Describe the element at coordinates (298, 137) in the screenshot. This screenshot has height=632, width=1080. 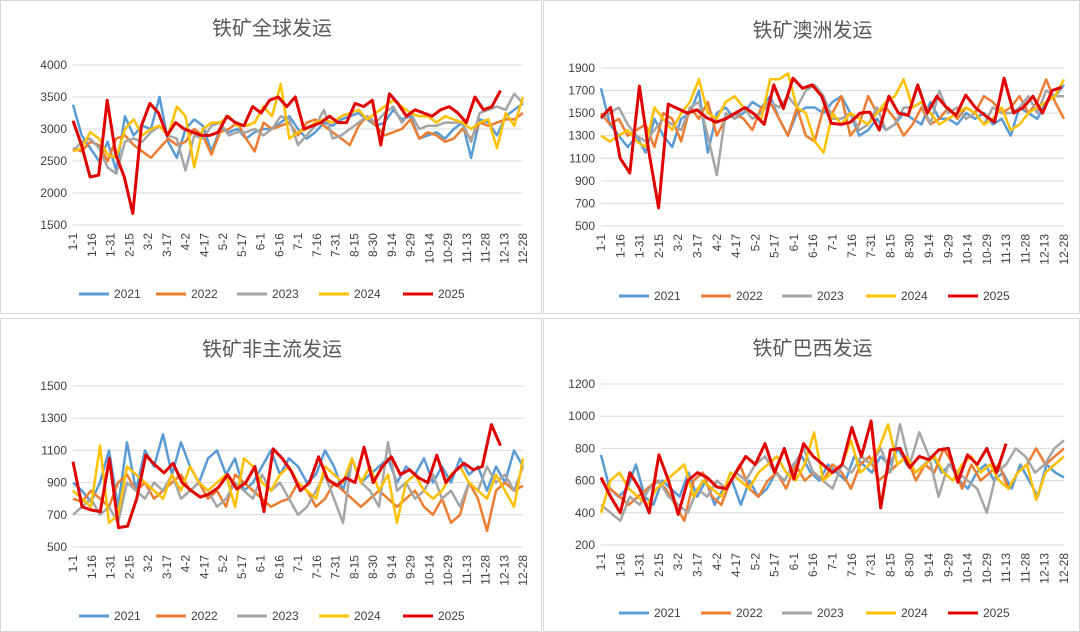
I see `series-line-2022` at that location.